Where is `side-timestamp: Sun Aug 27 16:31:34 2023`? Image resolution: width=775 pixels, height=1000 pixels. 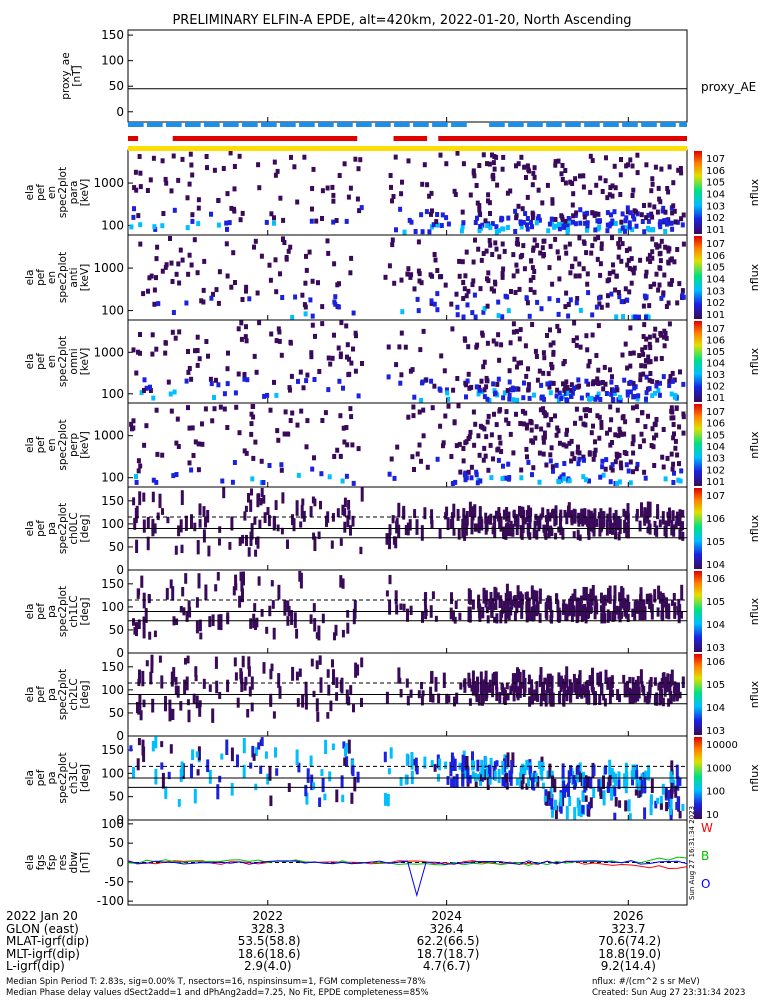
side-timestamp: Sun Aug 27 16:31:34 2023 is located at coordinates (692, 853).